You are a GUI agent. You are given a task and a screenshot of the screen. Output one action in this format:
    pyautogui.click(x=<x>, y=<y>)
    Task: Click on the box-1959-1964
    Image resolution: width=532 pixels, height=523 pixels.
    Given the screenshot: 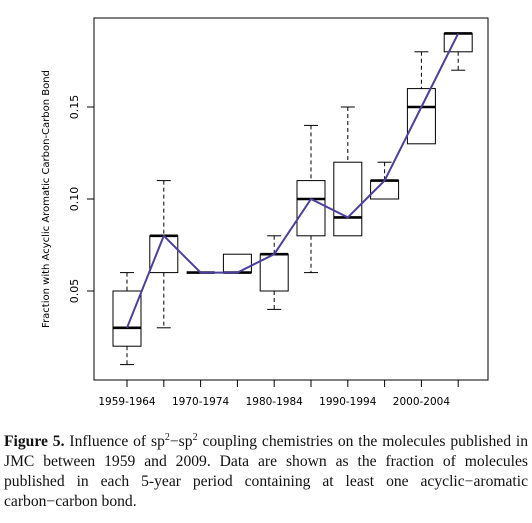 What is the action you would take?
    pyautogui.click(x=127, y=319)
    